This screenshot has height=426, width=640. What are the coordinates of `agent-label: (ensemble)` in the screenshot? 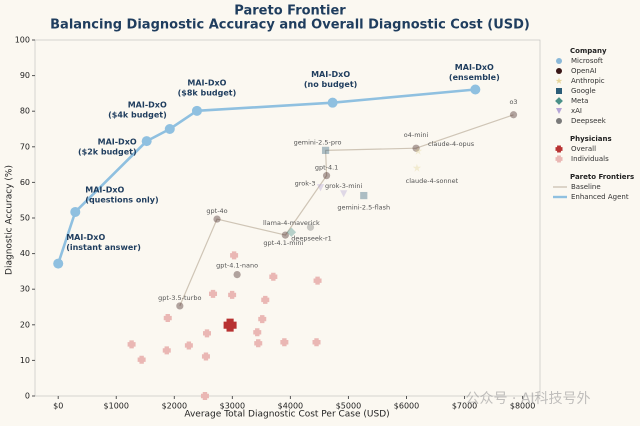 It's located at (474, 77).